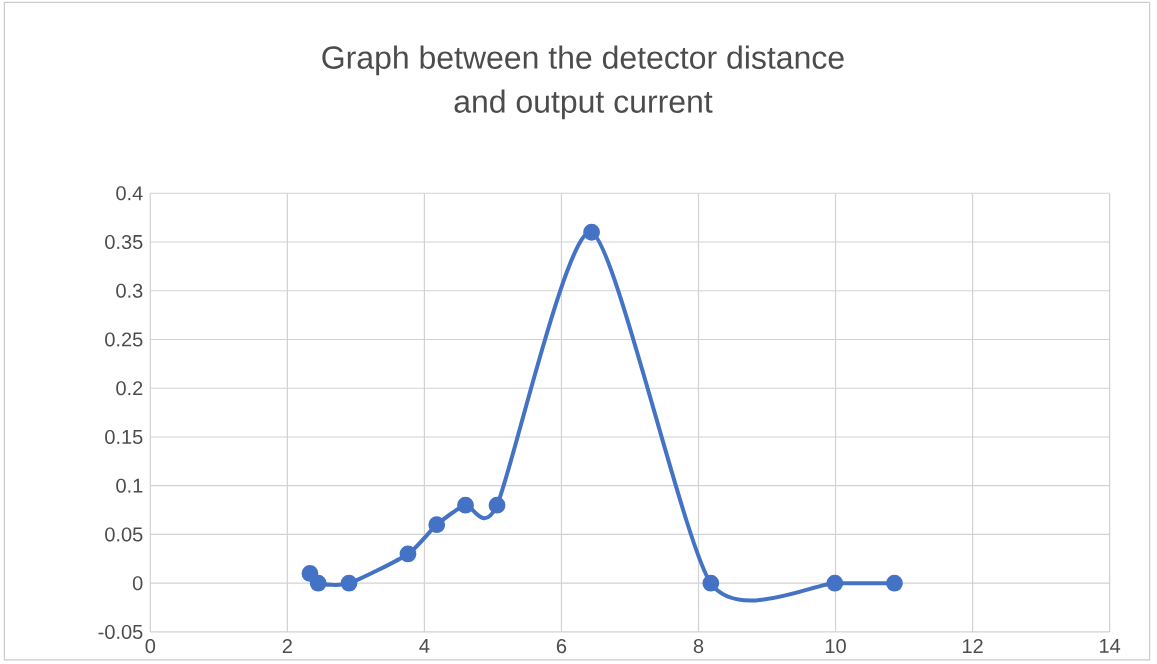  What do you see at coordinates (137, 583) in the screenshot?
I see `y-tick-label: 0` at bounding box center [137, 583].